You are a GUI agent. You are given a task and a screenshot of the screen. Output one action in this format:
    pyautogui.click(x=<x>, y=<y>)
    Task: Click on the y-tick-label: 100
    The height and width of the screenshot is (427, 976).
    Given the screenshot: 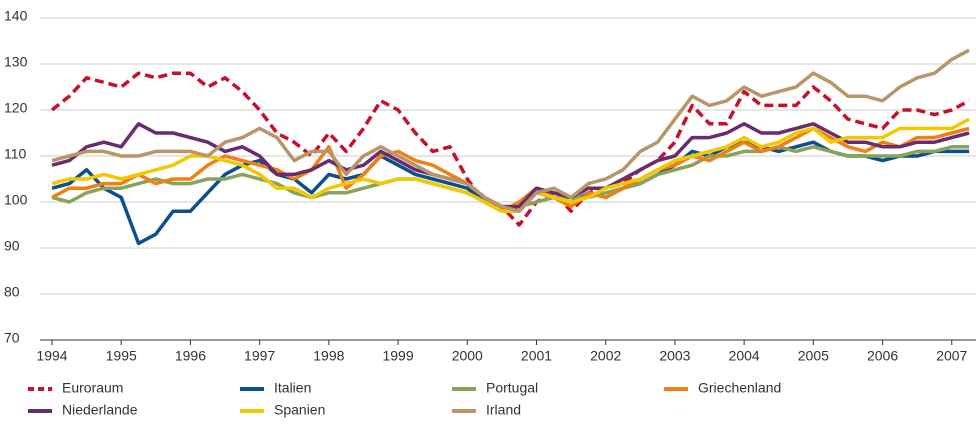 What is the action you would take?
    pyautogui.click(x=16, y=200)
    